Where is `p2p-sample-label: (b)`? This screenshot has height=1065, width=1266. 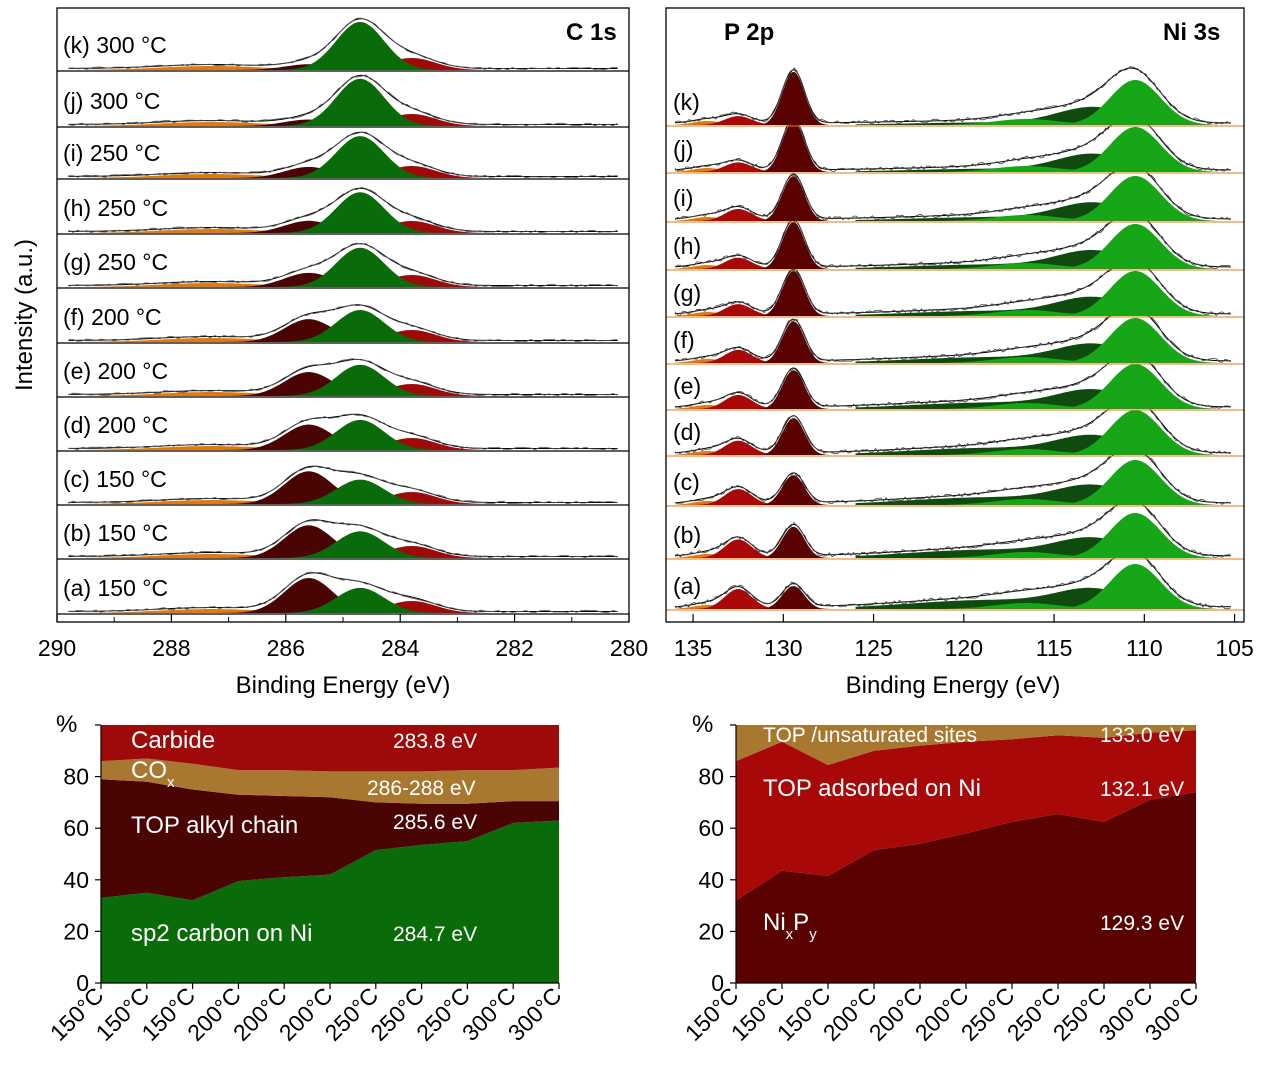
p2p-sample-label: (b) is located at coordinates (687, 535).